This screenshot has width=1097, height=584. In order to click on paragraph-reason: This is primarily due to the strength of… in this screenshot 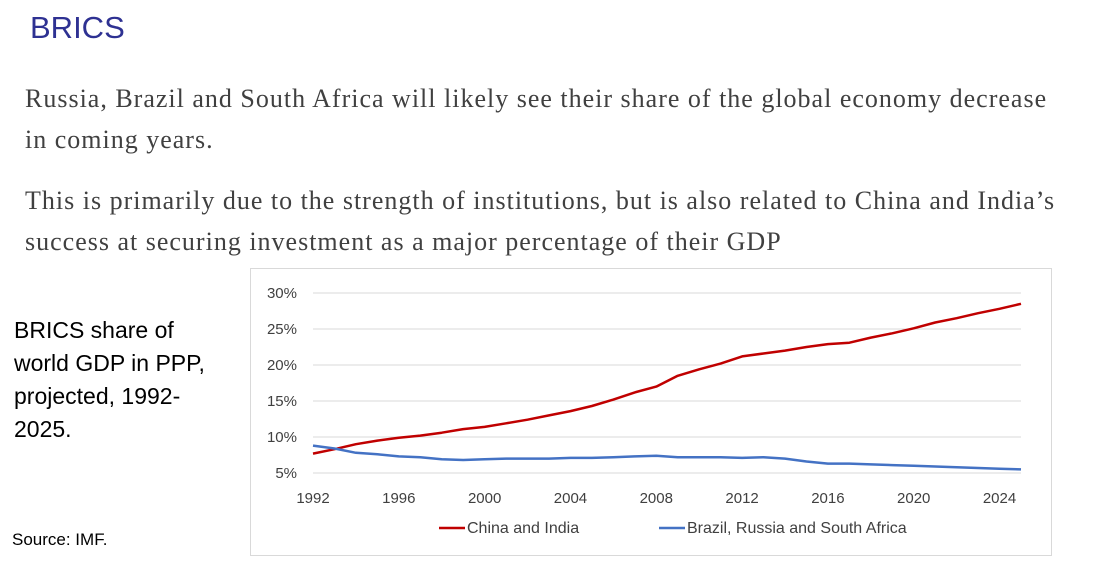, I will do `click(540, 221)`.